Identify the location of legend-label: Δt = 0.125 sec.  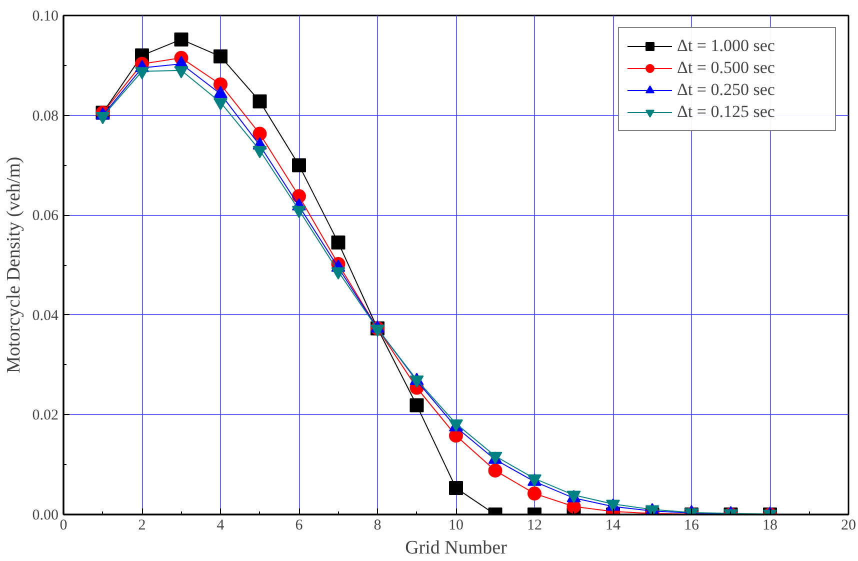
(726, 112).